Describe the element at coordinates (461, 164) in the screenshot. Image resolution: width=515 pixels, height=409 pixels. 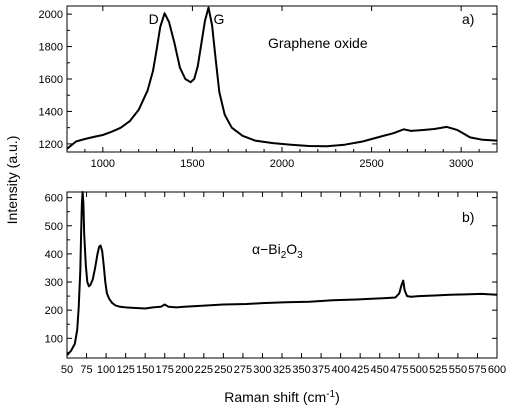
I see `panel-a-x-tick-label: 3000` at that location.